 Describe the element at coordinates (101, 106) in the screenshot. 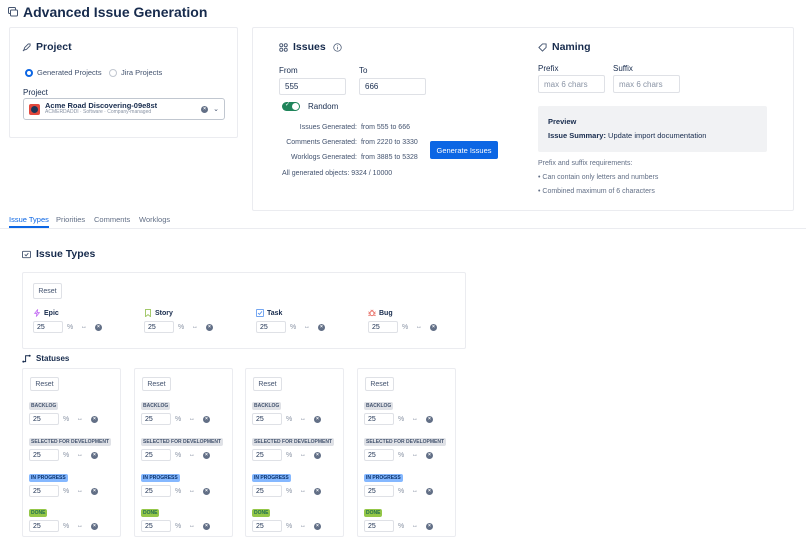

I see `project-name: Acme Road Discovering-09e8st` at that location.